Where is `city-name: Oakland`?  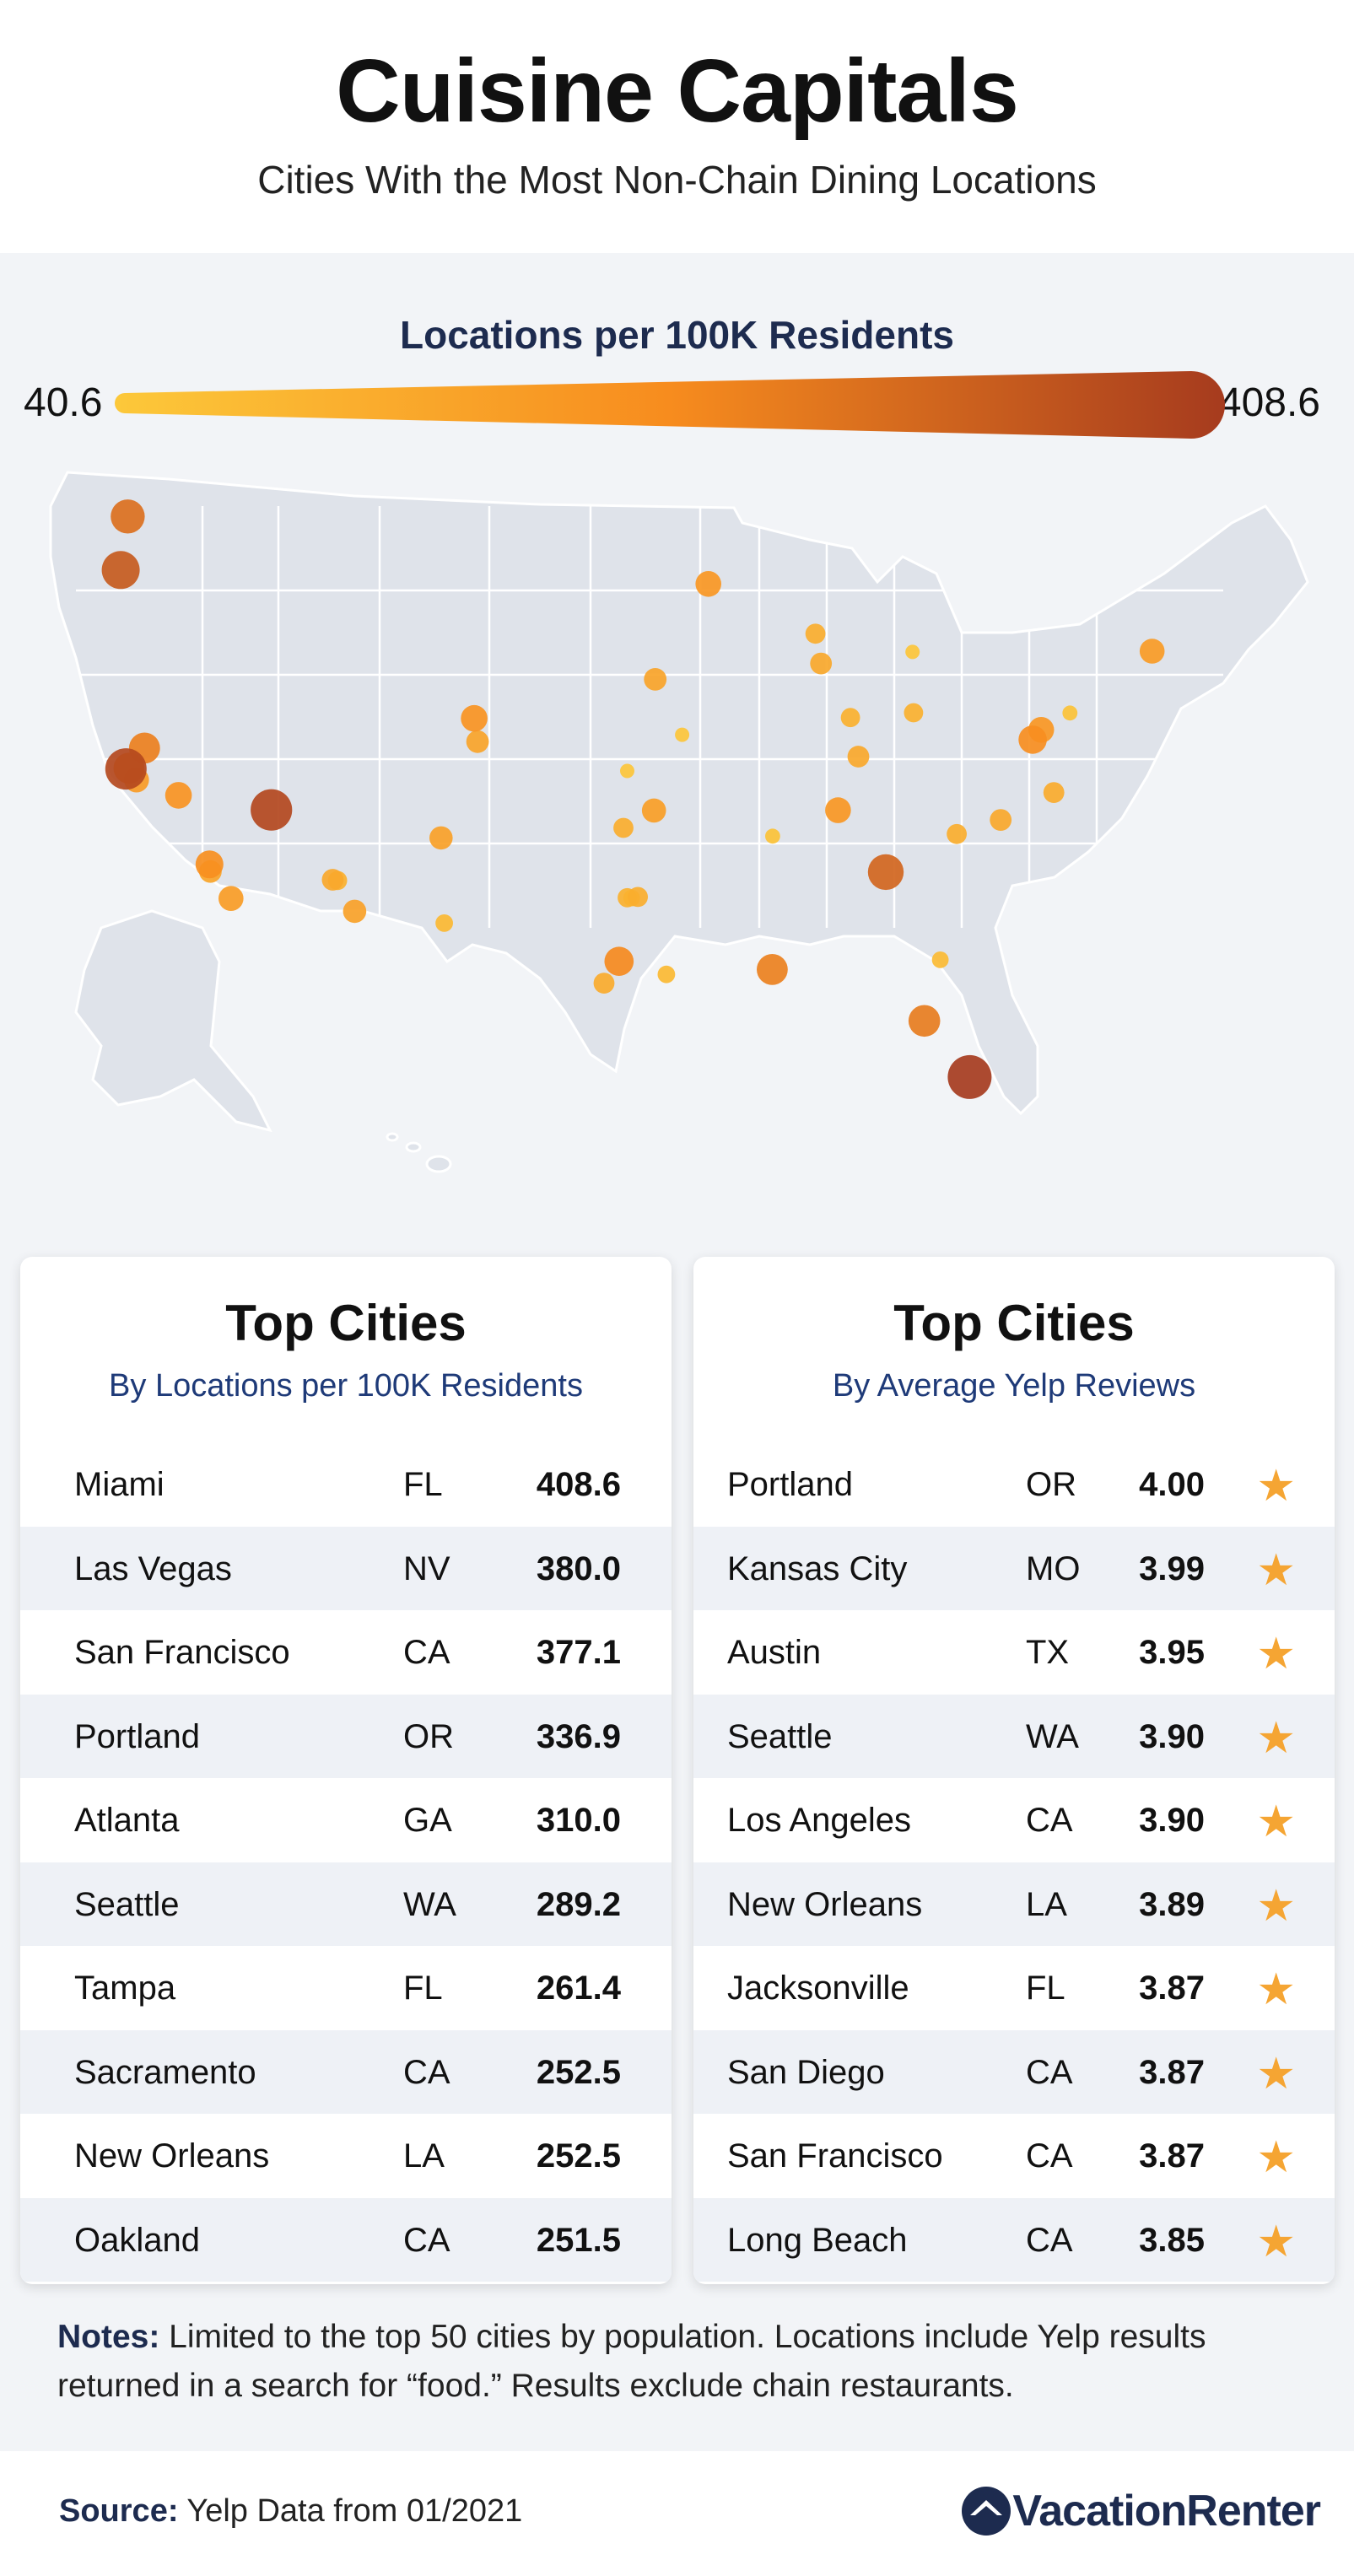 city-name: Oakland is located at coordinates (137, 2240).